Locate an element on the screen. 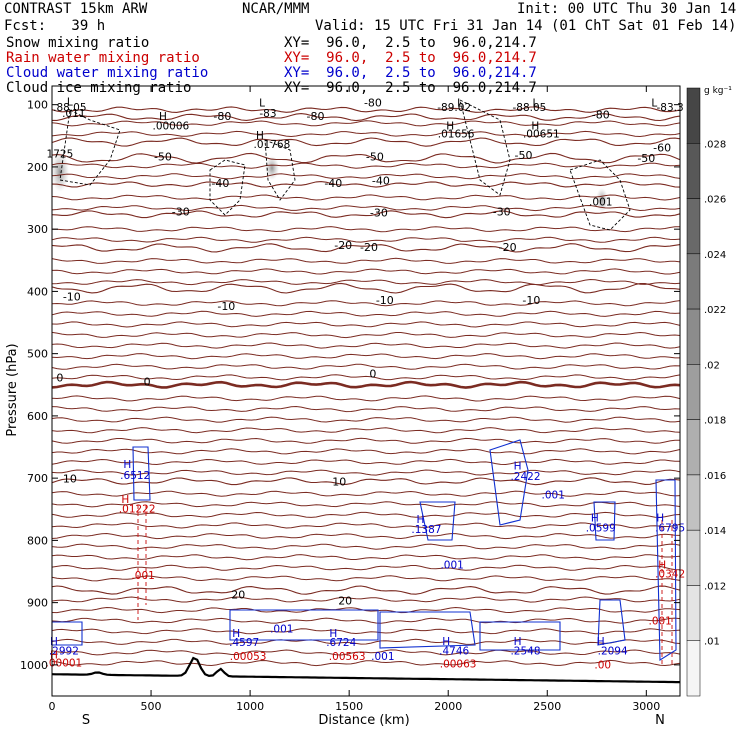 The height and width of the screenshot is (740, 740). y-tick-label: 900 is located at coordinates (37, 603).